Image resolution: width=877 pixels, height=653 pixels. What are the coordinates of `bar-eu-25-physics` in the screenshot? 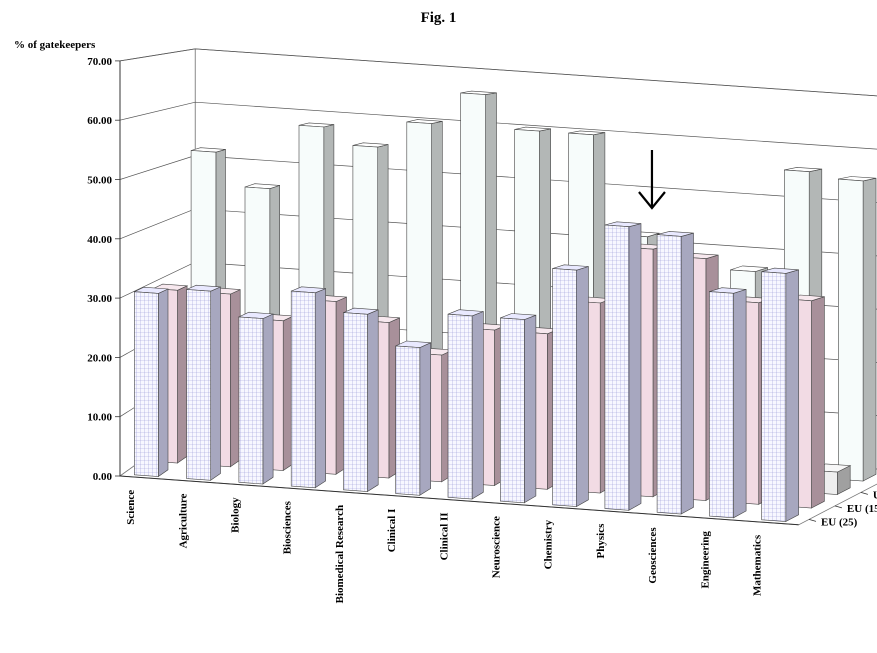 It's located at (623, 366).